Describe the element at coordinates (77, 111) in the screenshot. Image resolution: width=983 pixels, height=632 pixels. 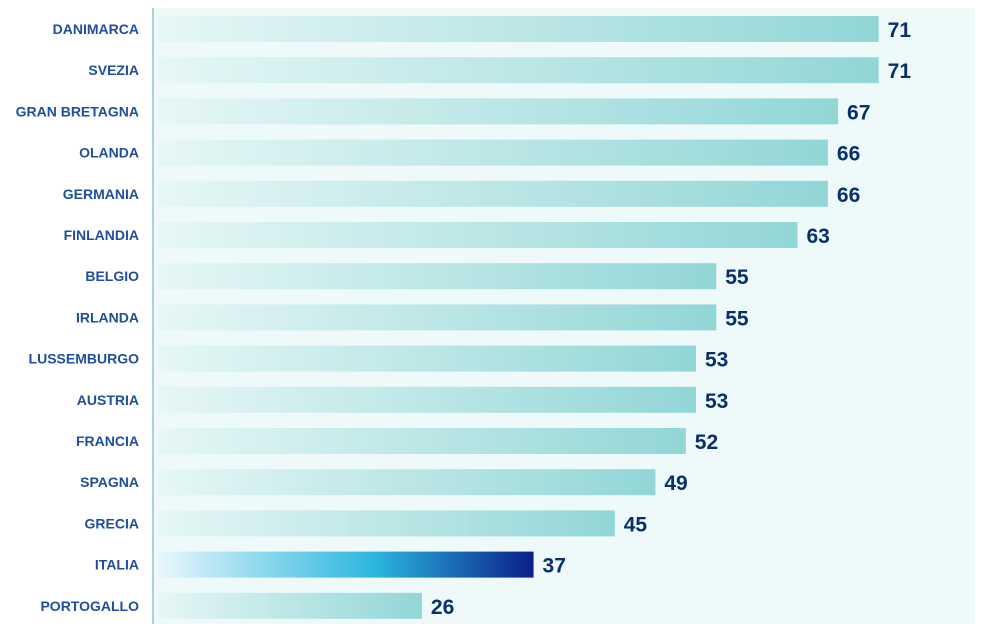
I see `category-label-gran-bretagna: GRAN BRETAGNA` at that location.